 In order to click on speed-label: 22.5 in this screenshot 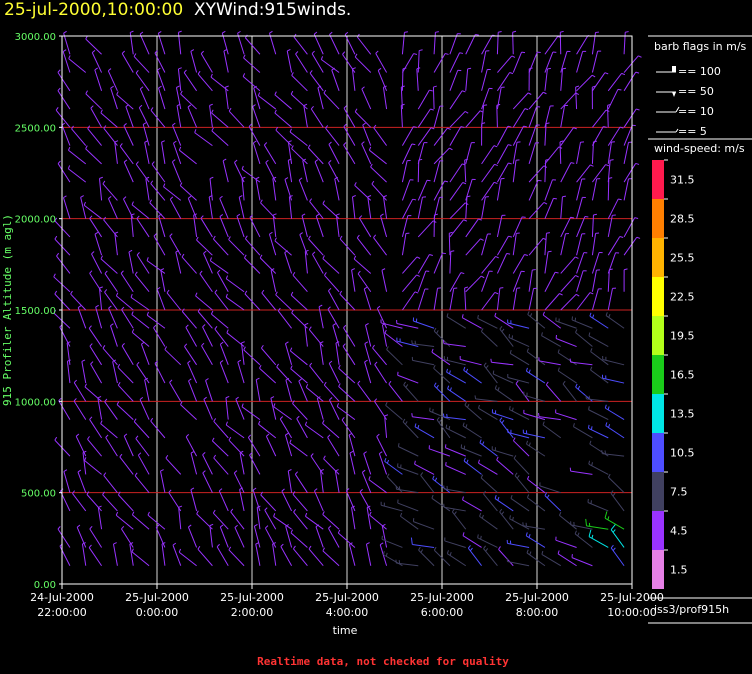, I will do `click(682, 297)`.